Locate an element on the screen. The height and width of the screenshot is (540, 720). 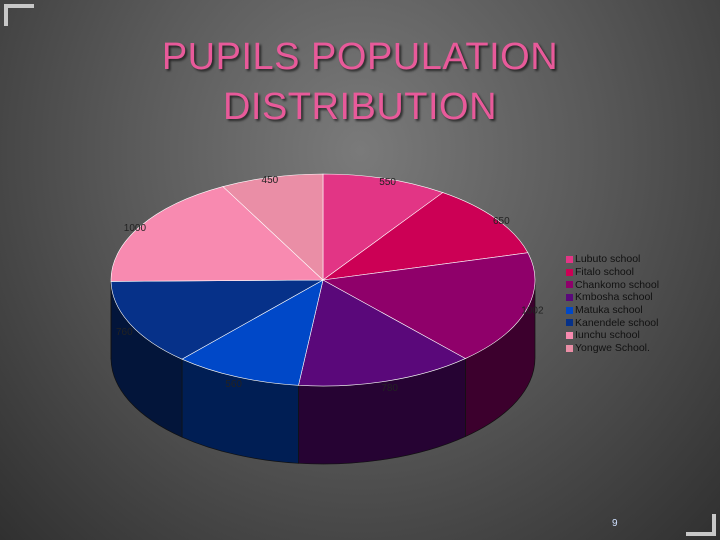
data-label-7: 1000 is located at coordinates (135, 228).